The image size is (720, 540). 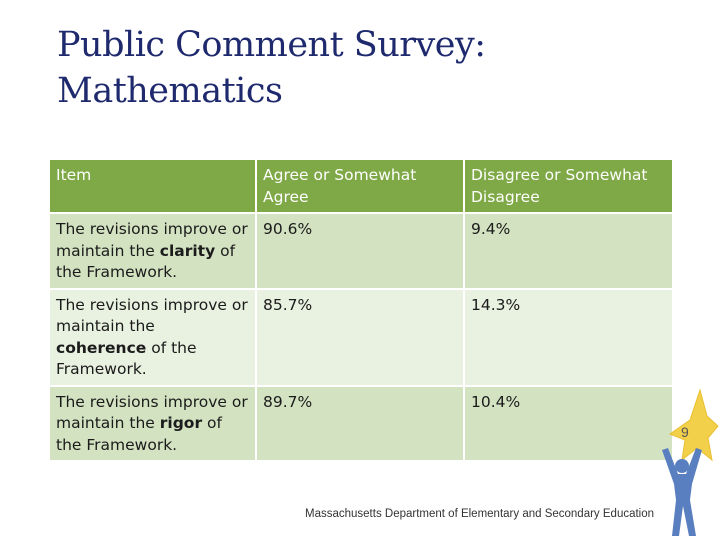 What do you see at coordinates (357, 68) in the screenshot?
I see `page-title: Public Comment Survey: Mathematics` at bounding box center [357, 68].